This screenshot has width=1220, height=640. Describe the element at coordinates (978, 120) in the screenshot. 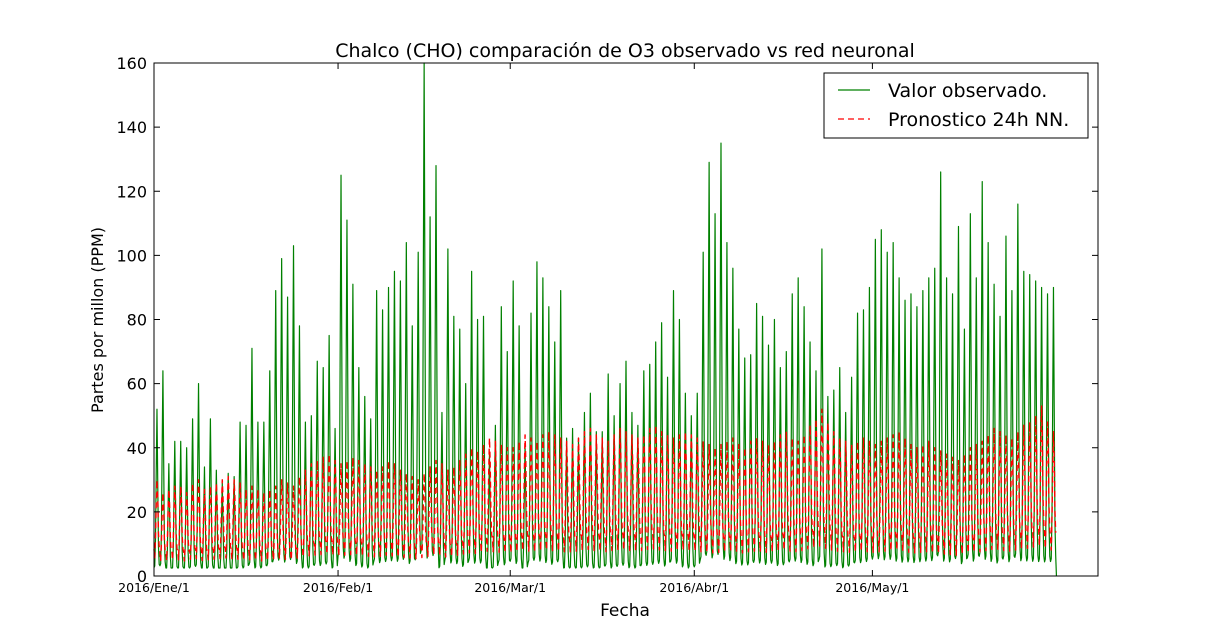

I see `legend-label-forecast: Pronostico 24h NN.` at that location.